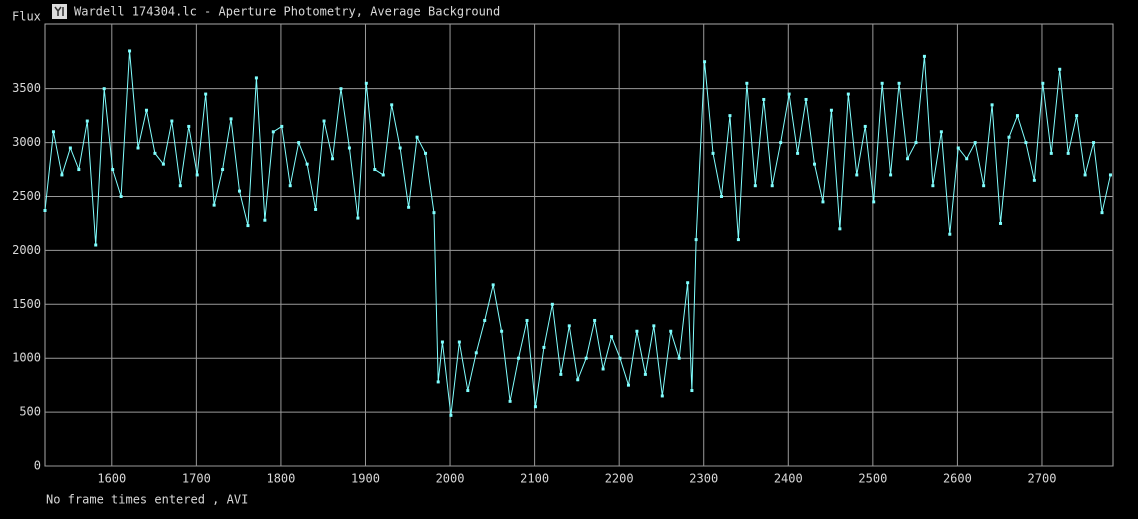 The width and height of the screenshot is (1138, 519). I want to click on x-tick-label: 1600, so click(111, 479).